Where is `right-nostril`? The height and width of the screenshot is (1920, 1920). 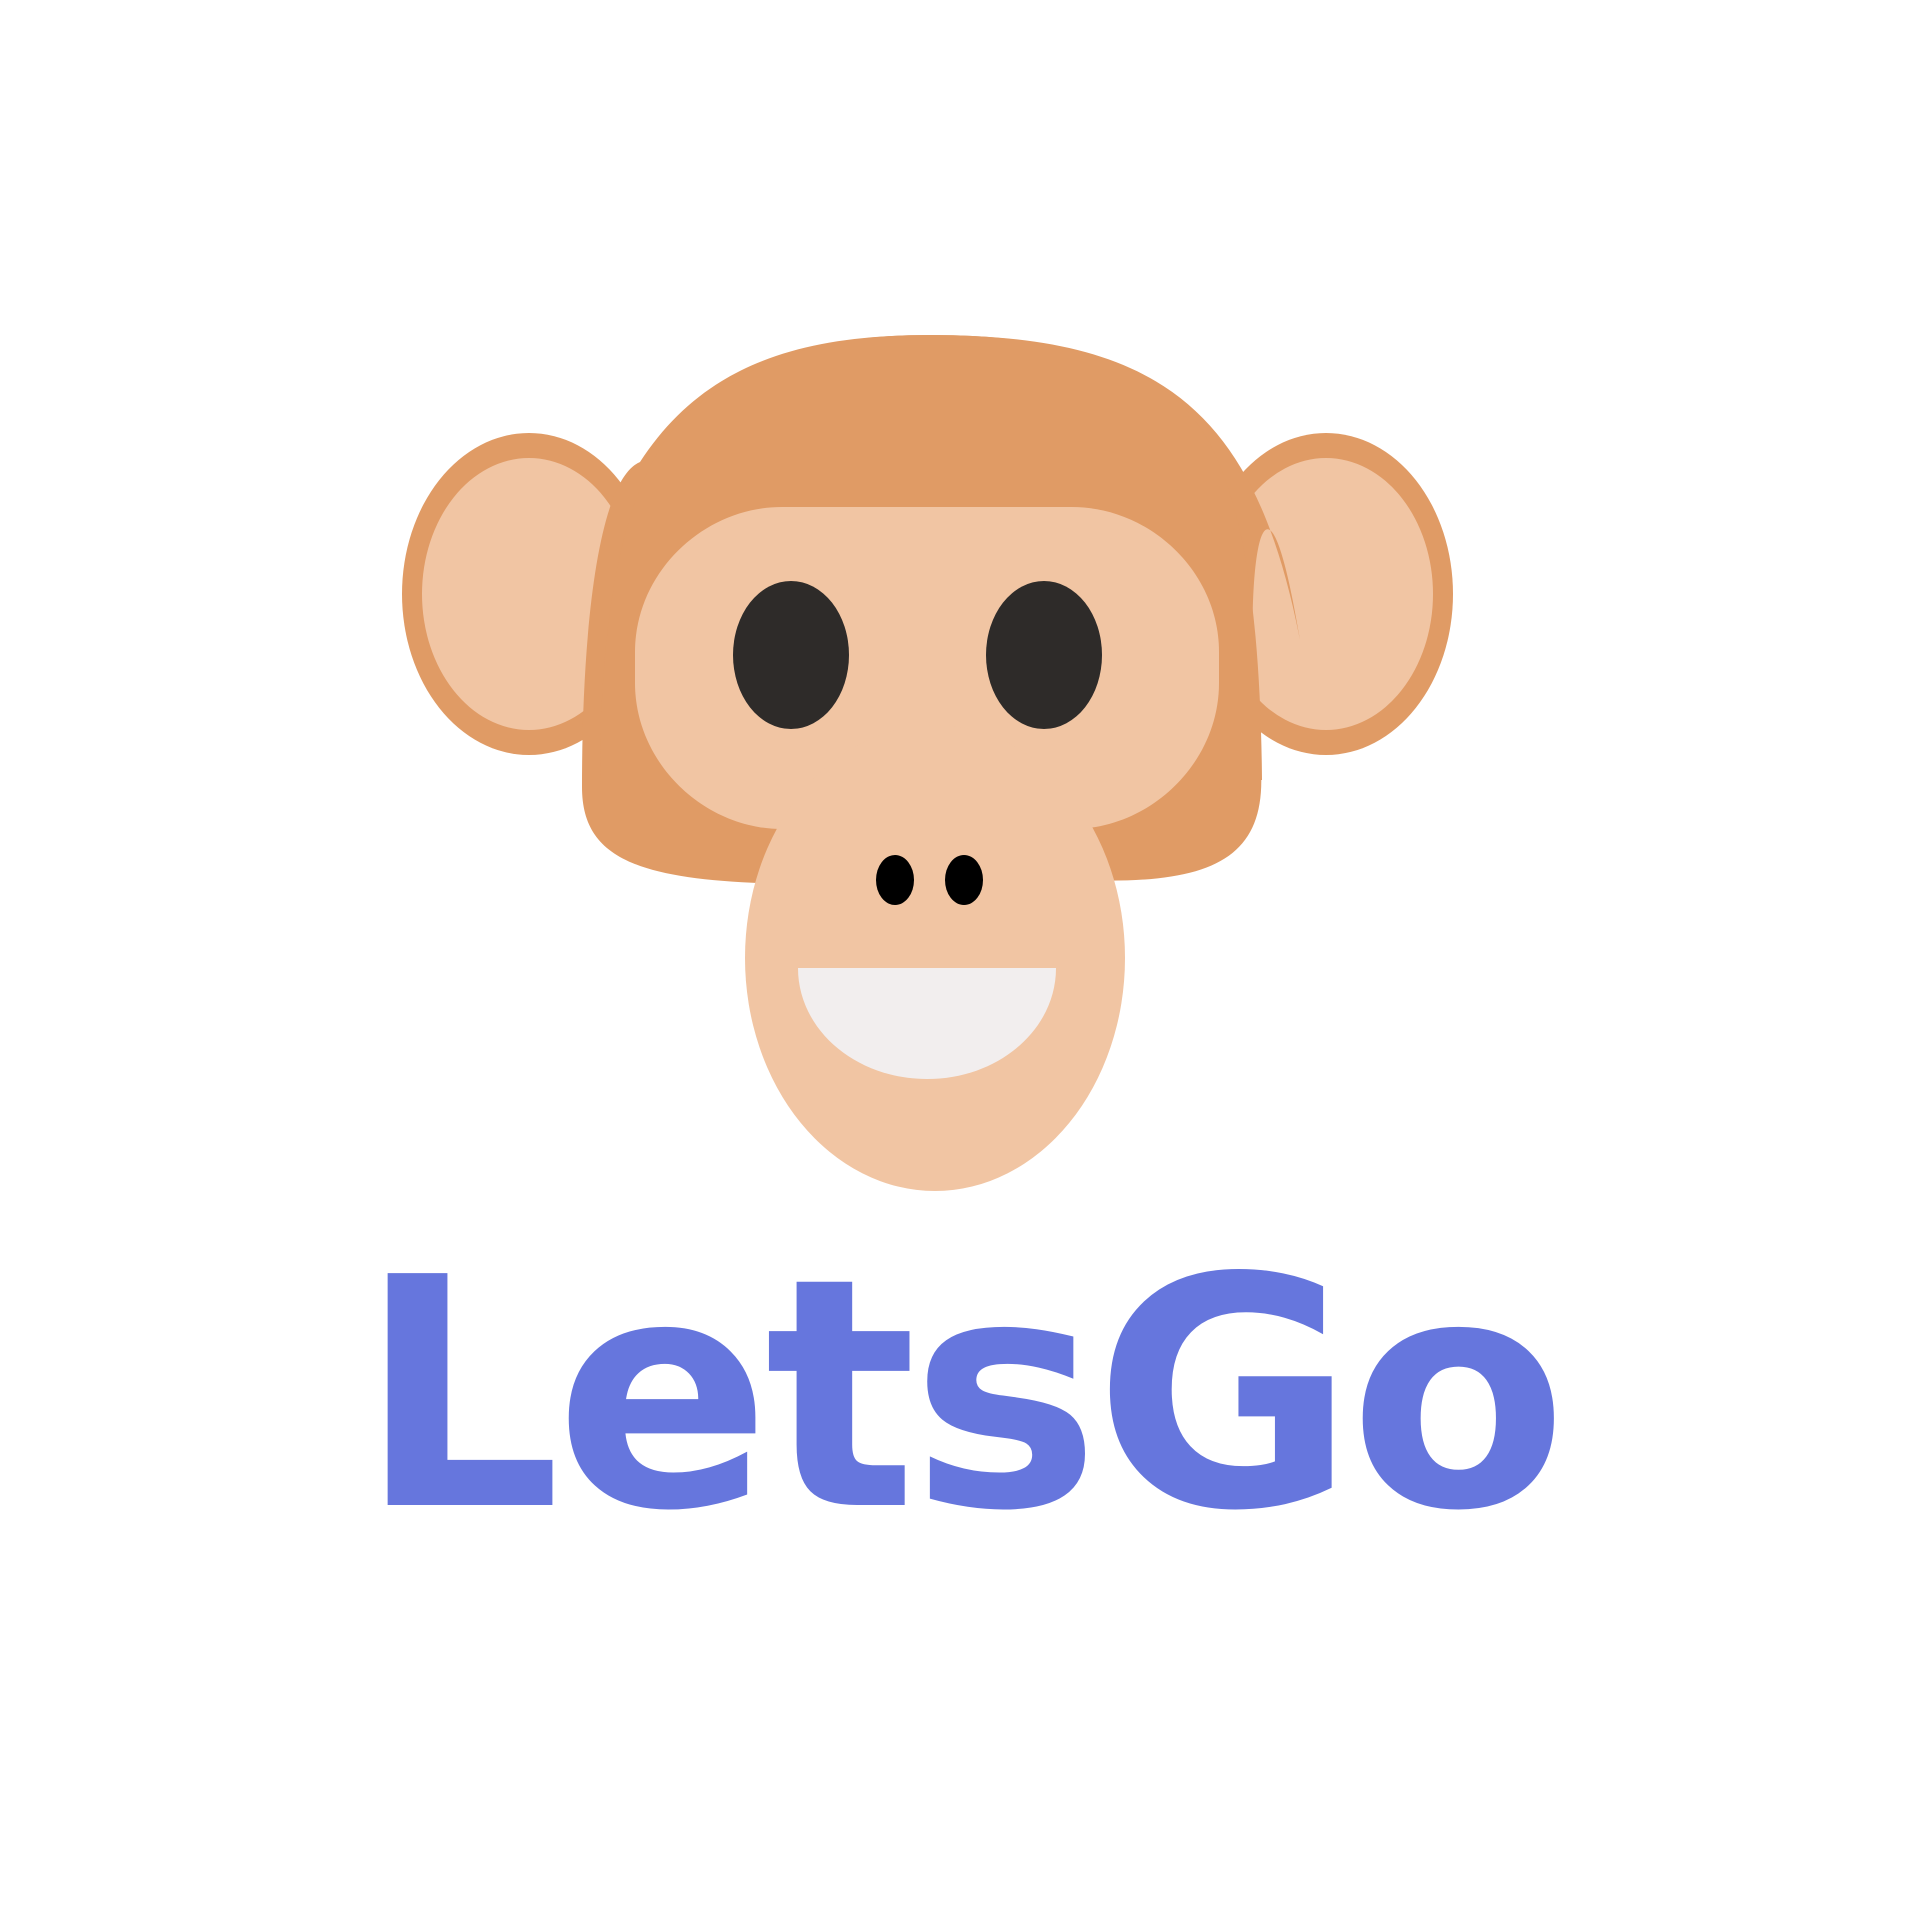 right-nostril is located at coordinates (964, 880).